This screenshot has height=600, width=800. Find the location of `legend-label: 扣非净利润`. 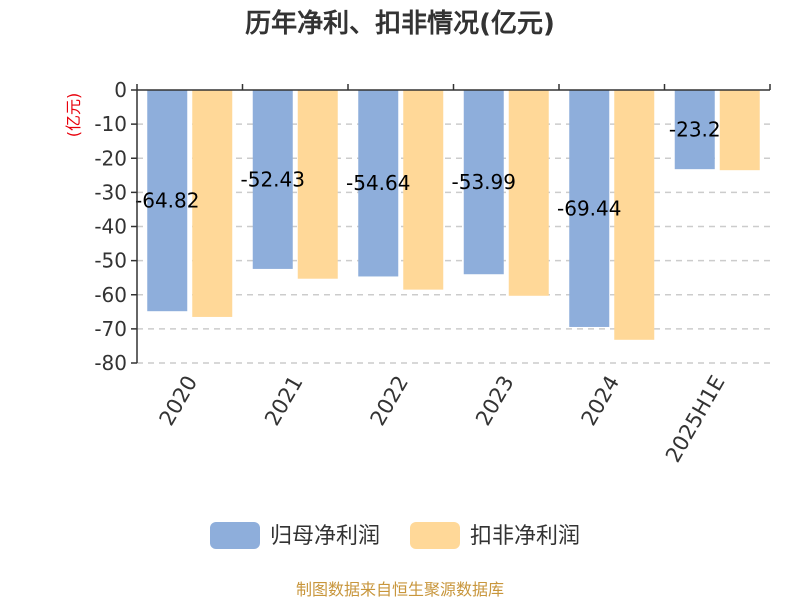

legend-label: 扣非净利润 is located at coordinates (525, 536).